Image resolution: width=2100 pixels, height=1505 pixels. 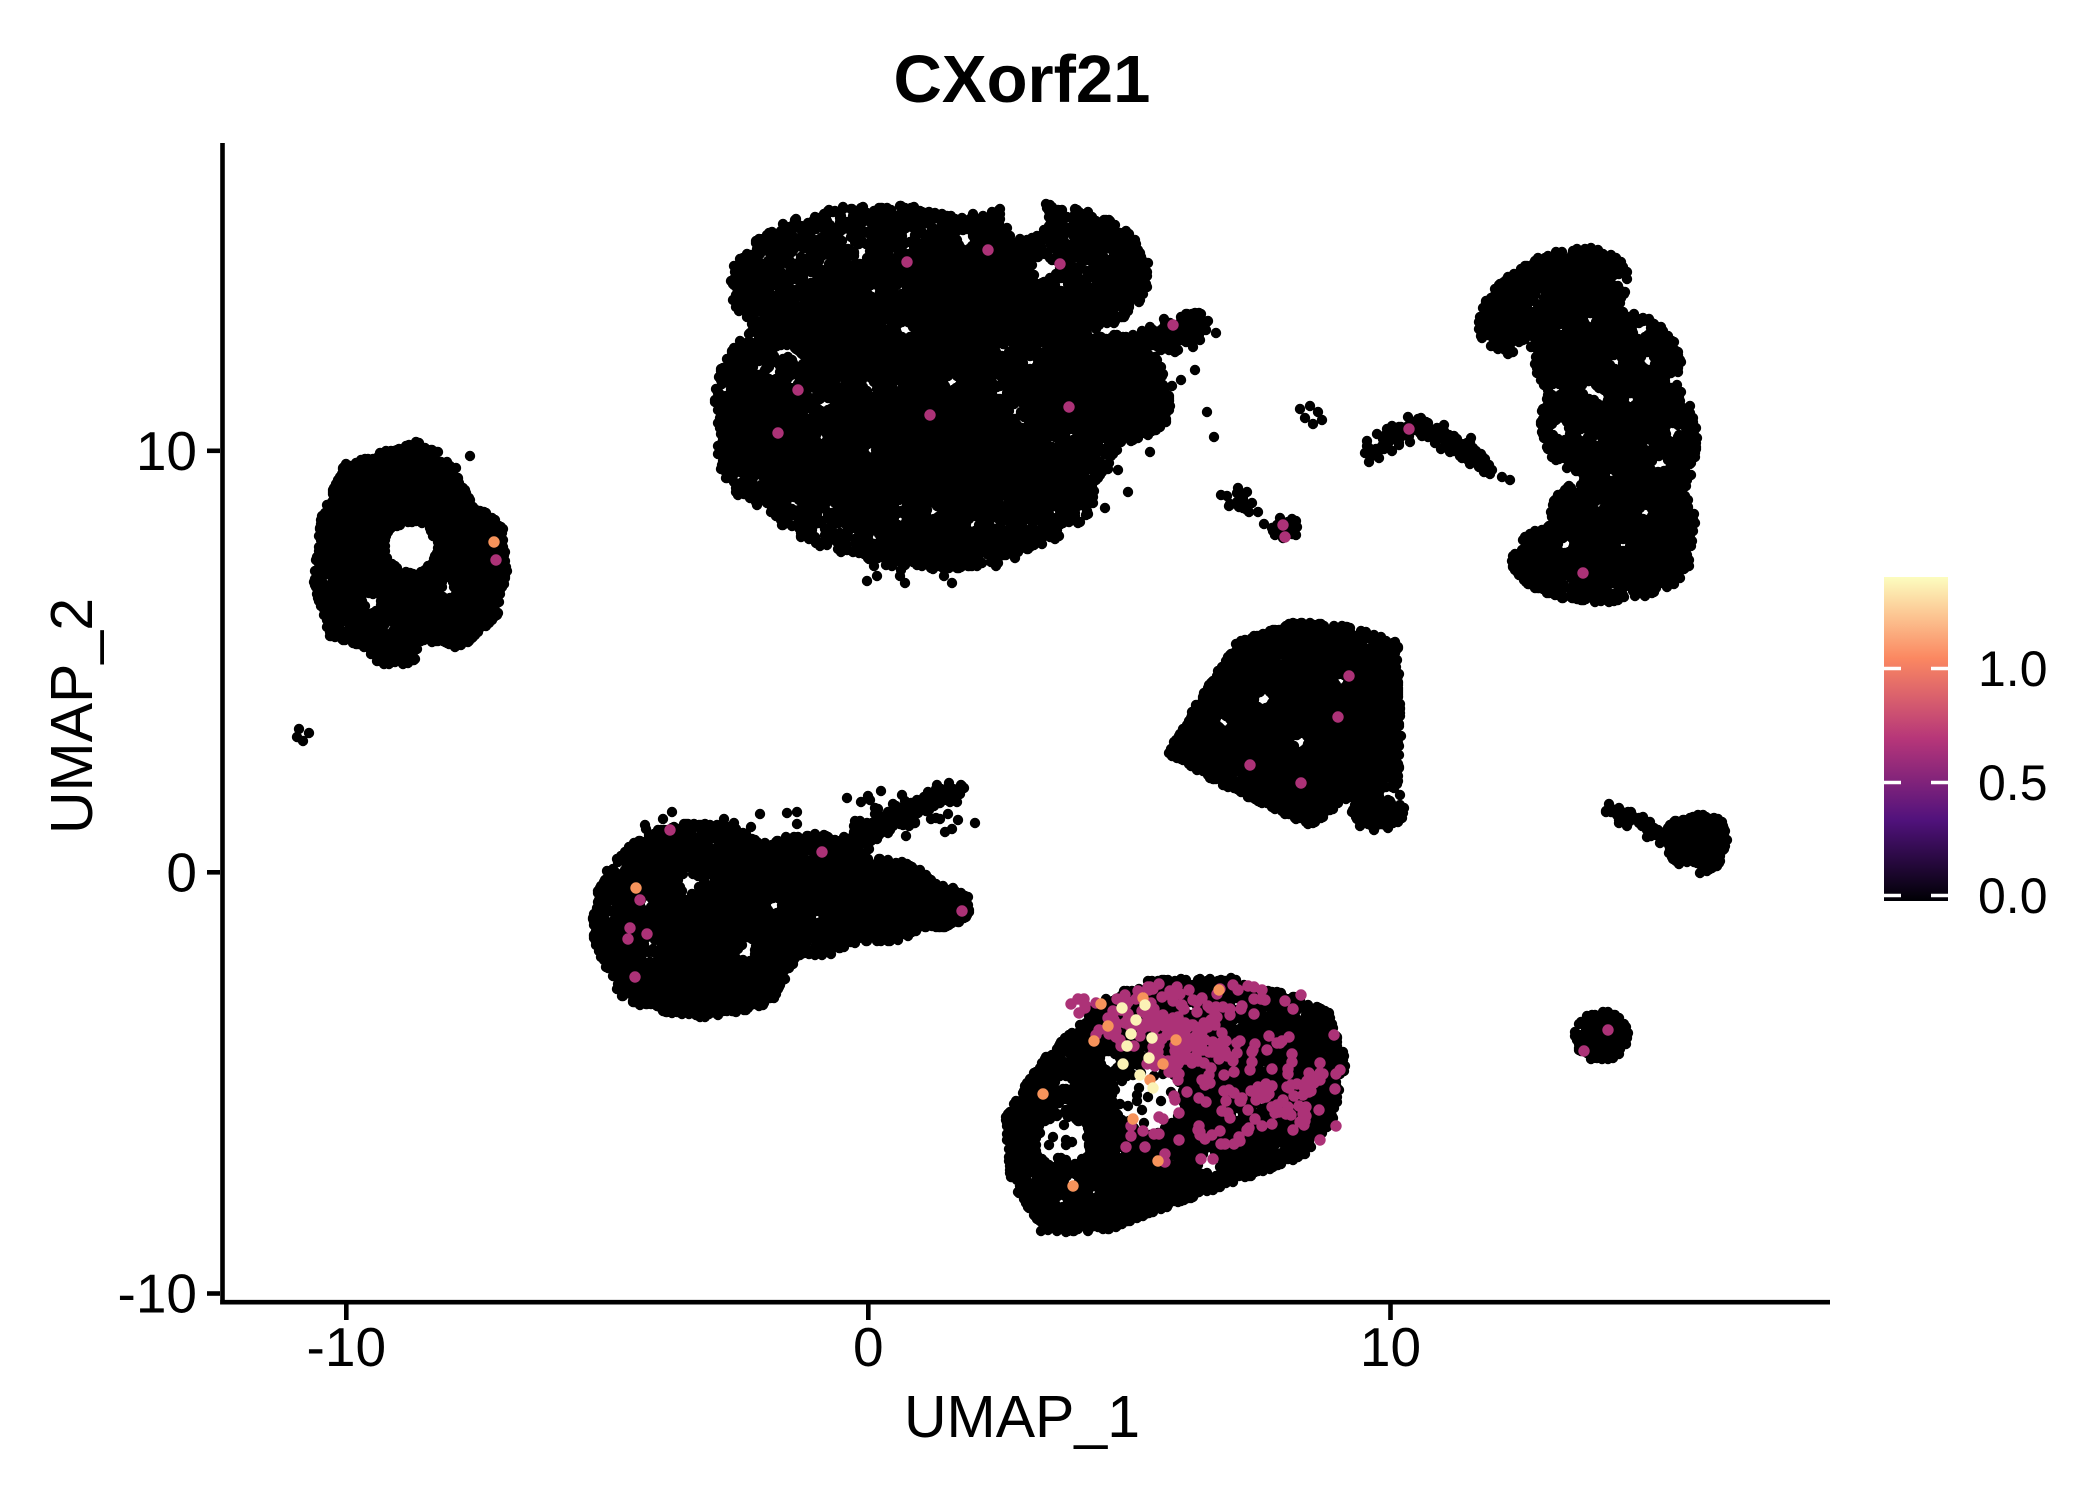 What do you see at coordinates (1022, 1417) in the screenshot?
I see `svg-text: UMAP_1` at bounding box center [1022, 1417].